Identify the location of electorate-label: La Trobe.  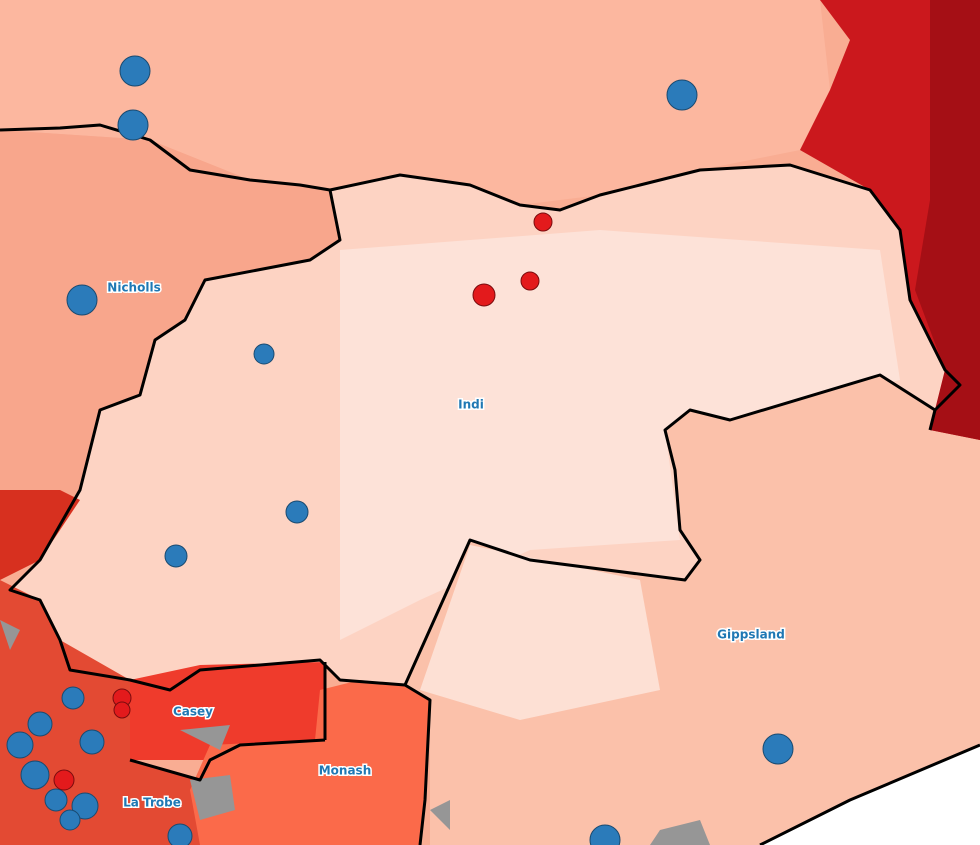
(152, 803).